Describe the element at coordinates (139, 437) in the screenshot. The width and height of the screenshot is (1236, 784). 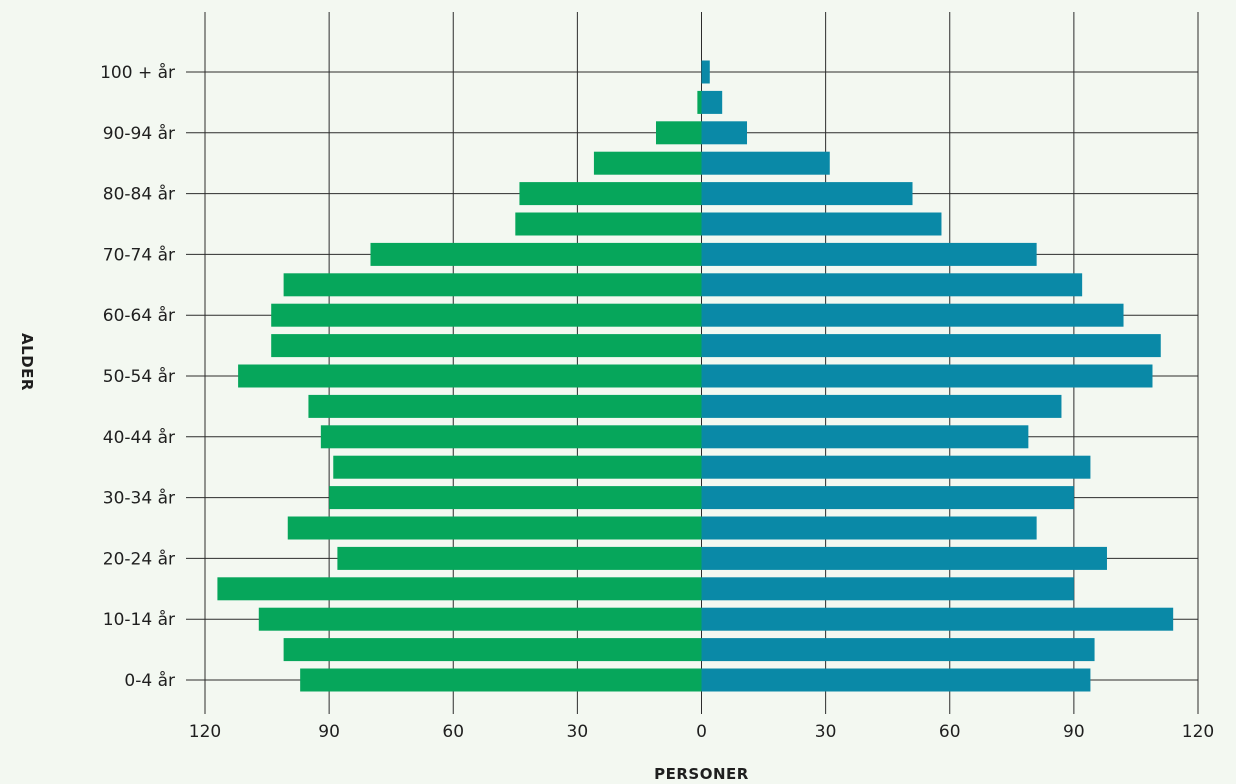
I see `y-tick-label: 40-44 år` at that location.